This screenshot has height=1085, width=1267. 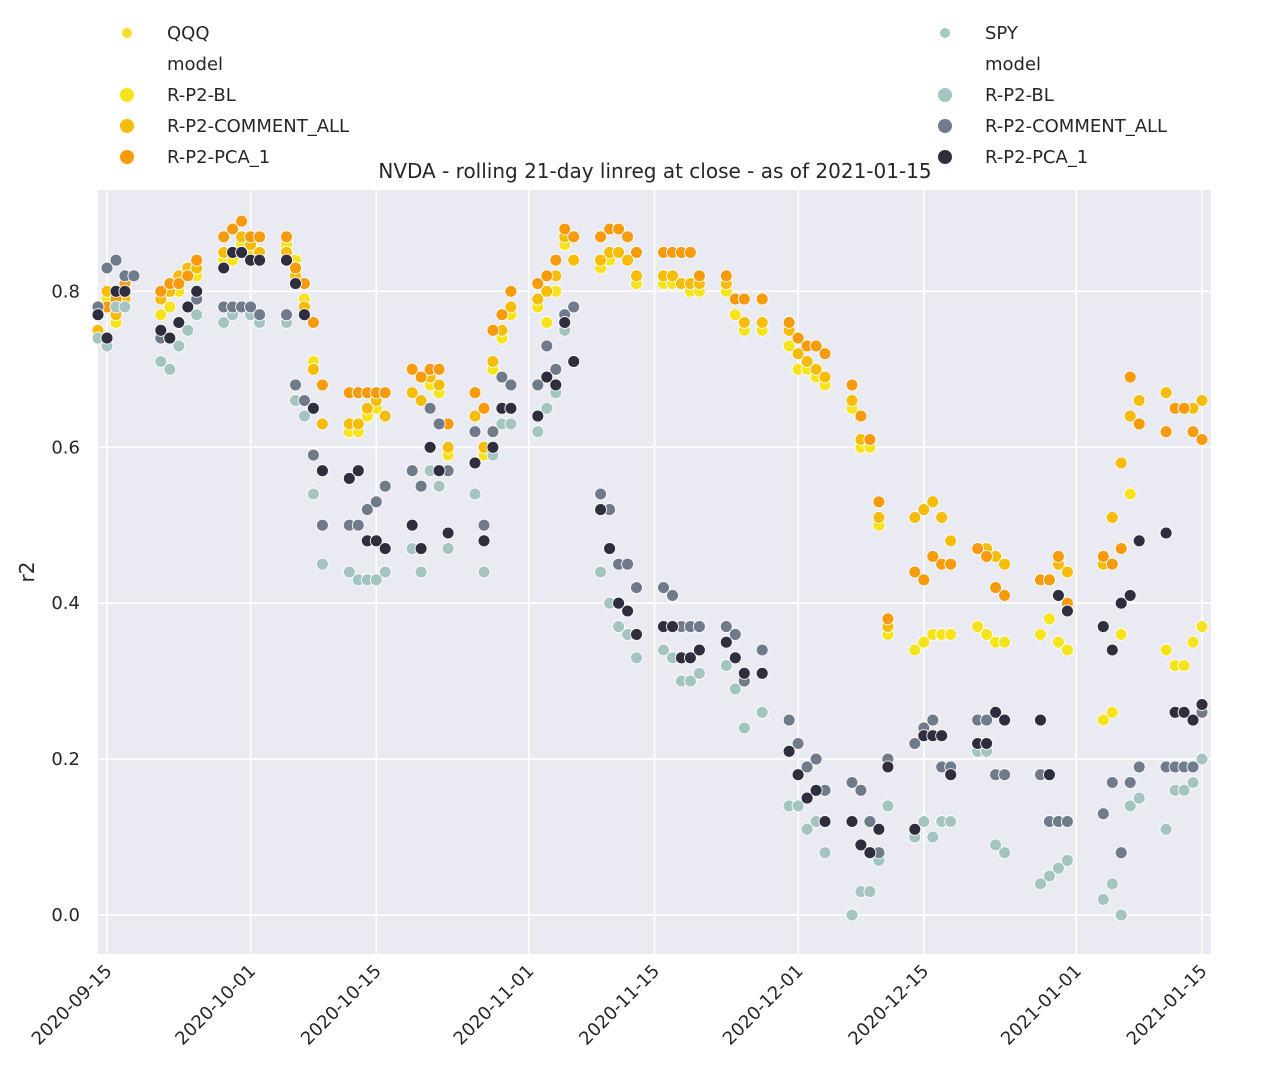 What do you see at coordinates (65, 915) in the screenshot?
I see `y-tick-label: 0.0` at bounding box center [65, 915].